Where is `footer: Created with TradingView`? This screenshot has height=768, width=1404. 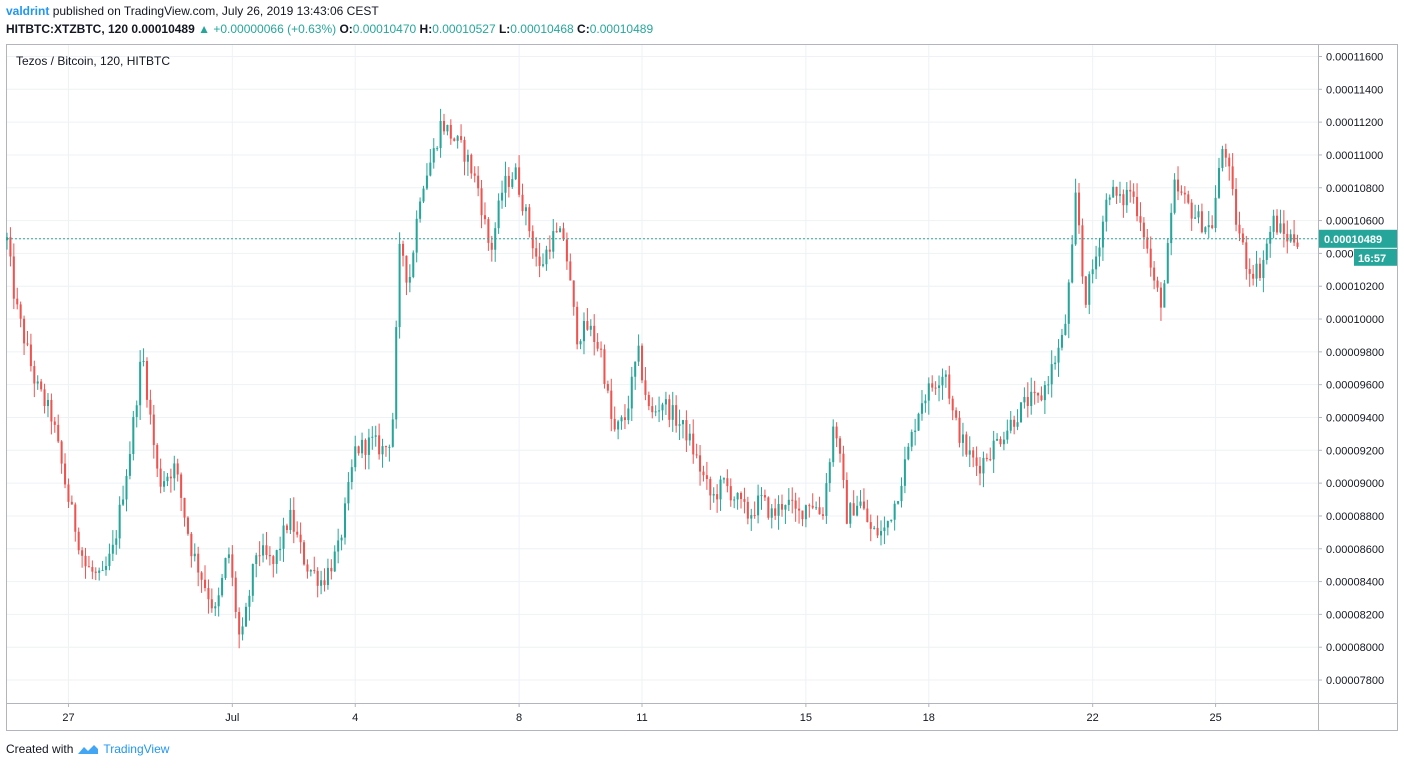 footer: Created with TradingView is located at coordinates (87, 749).